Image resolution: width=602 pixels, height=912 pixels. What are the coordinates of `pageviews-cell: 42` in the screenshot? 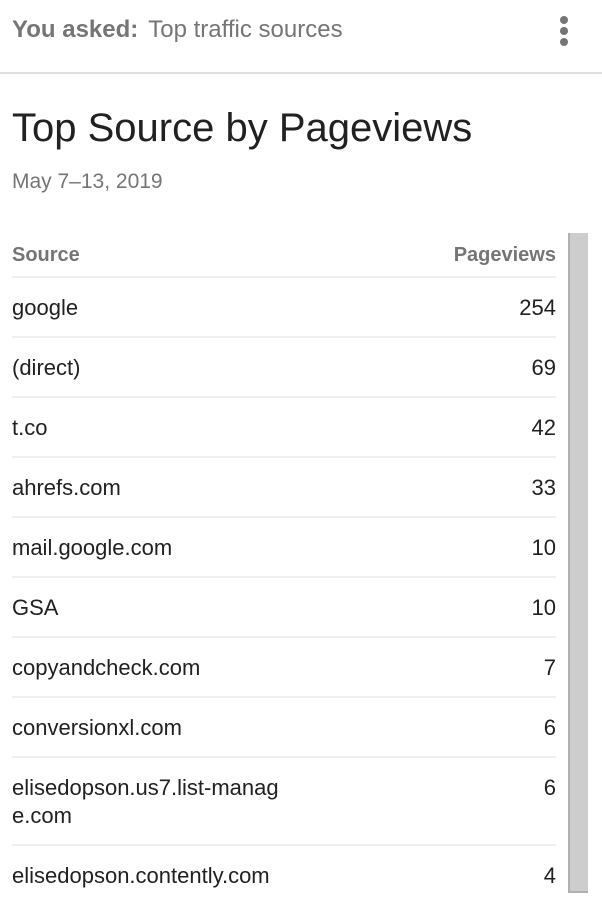 It's located at (424, 427).